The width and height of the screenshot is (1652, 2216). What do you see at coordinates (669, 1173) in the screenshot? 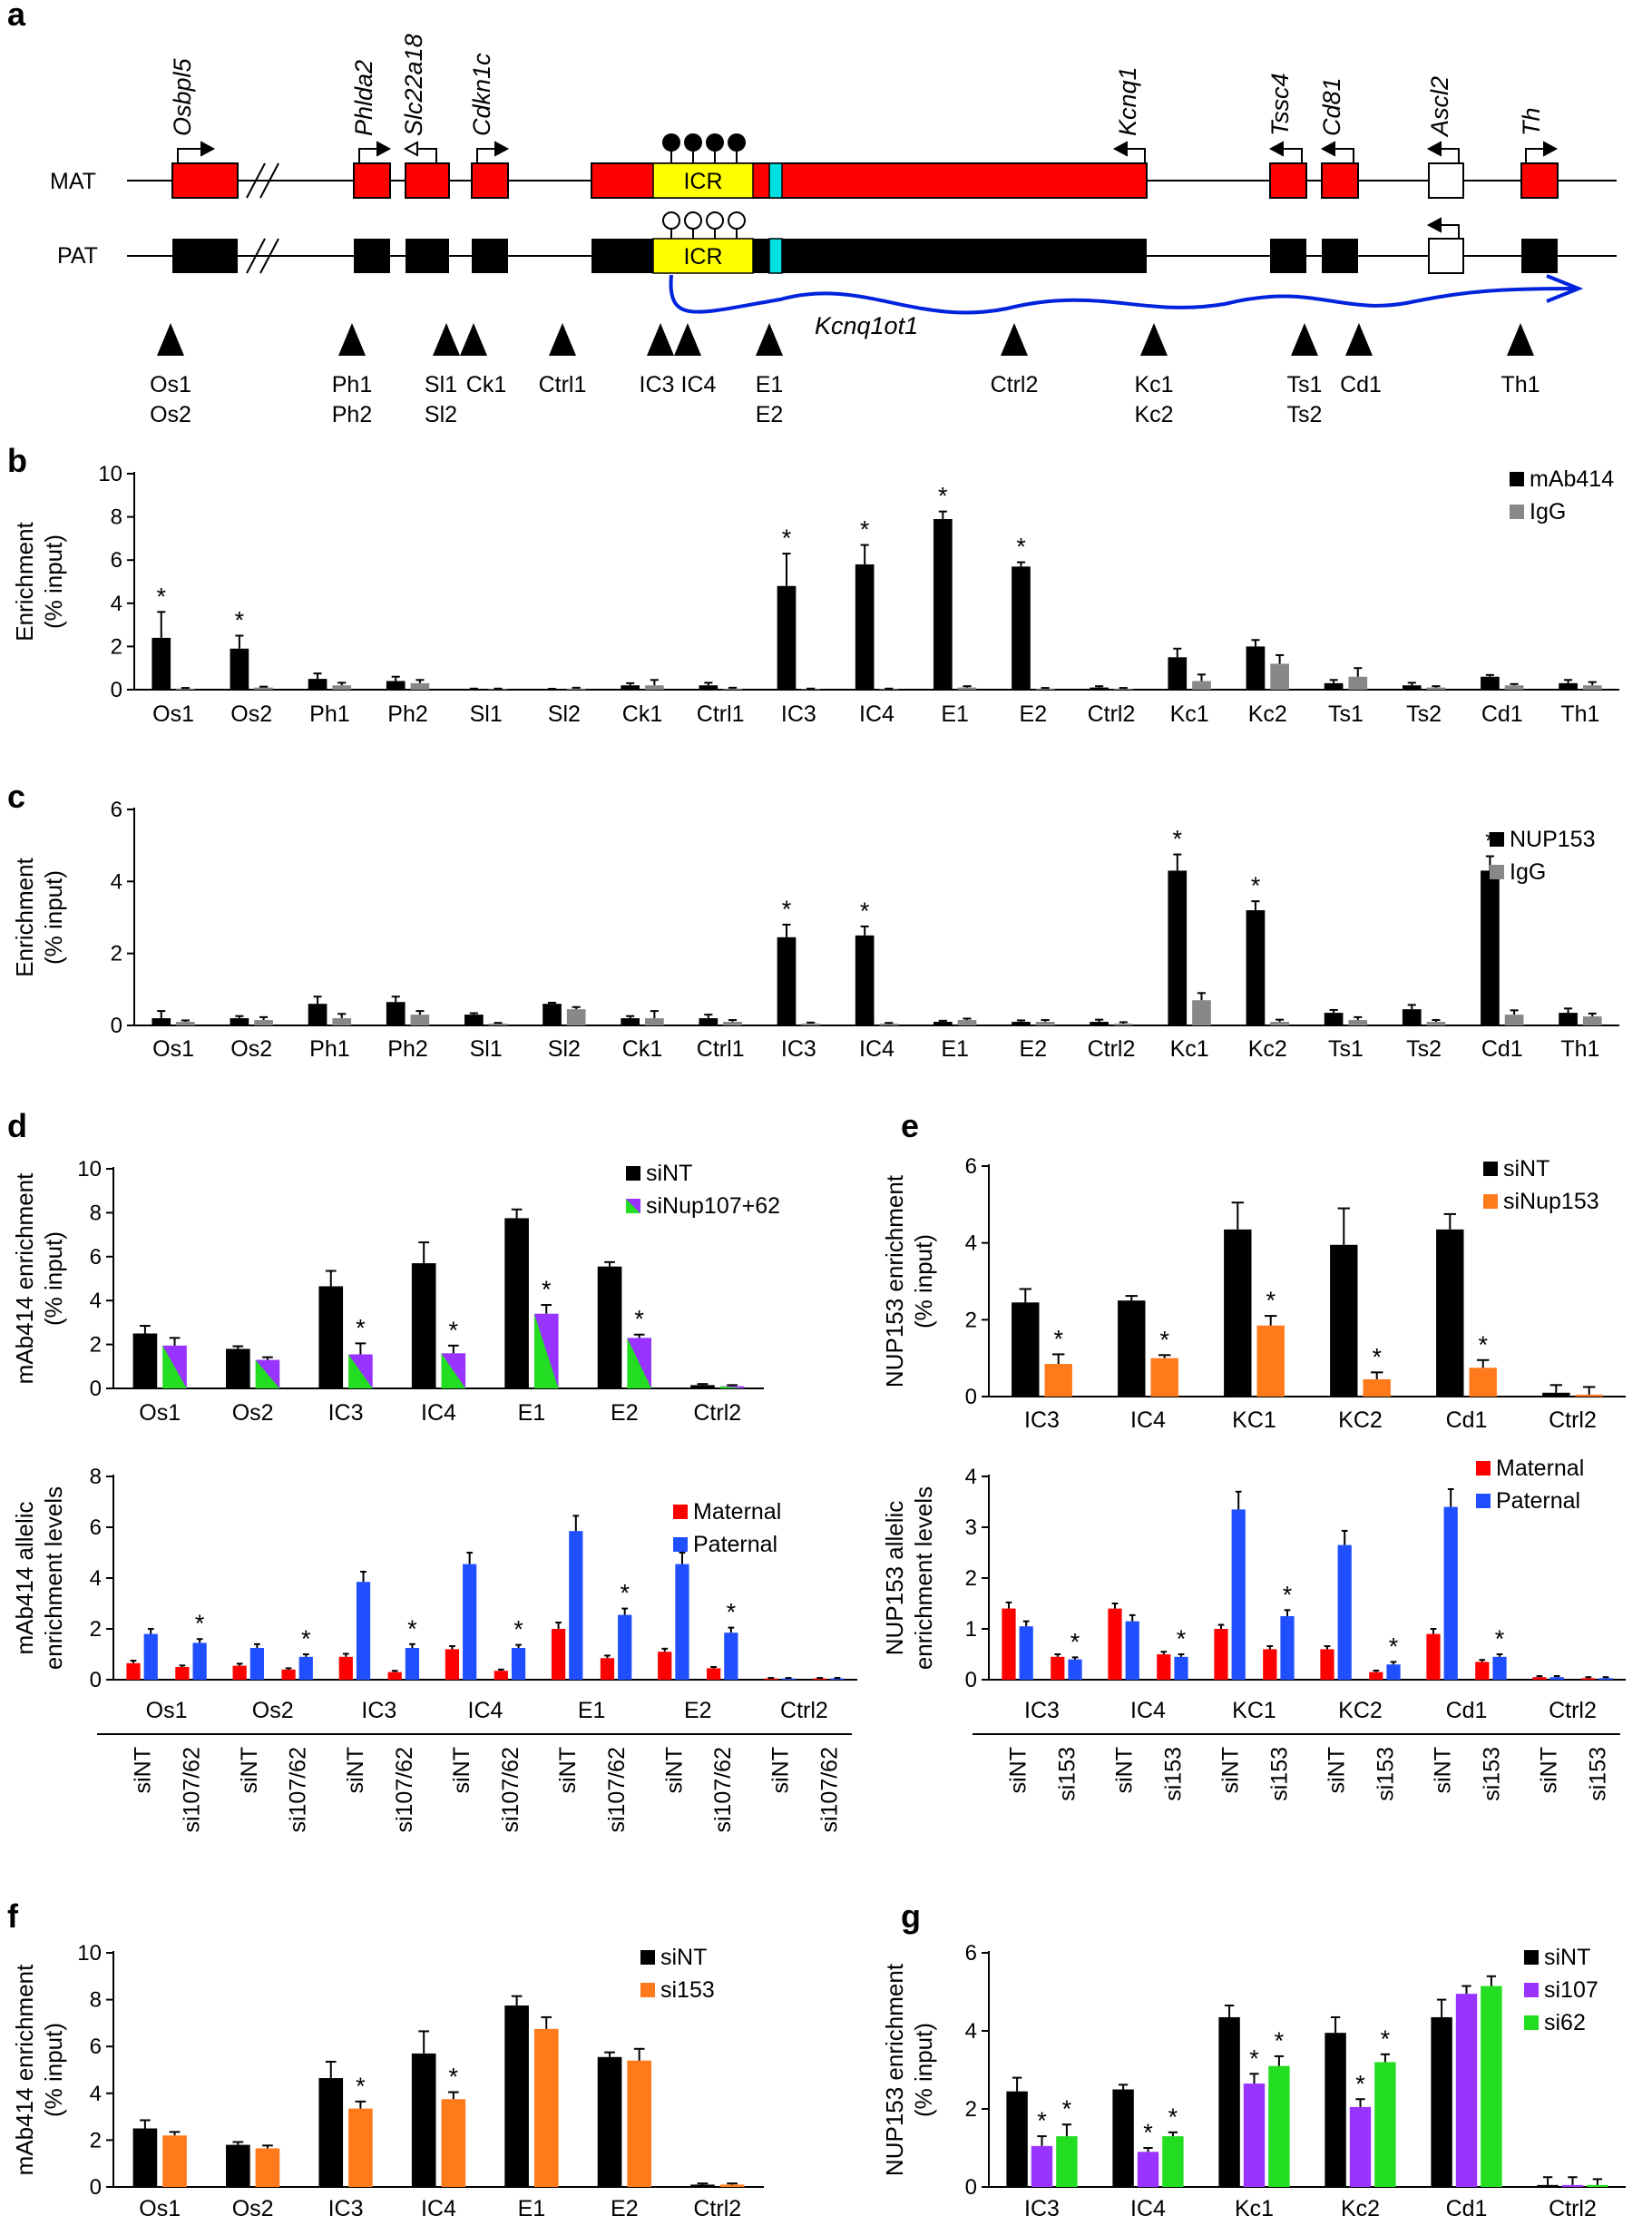
I see `legend-label: siNT` at bounding box center [669, 1173].